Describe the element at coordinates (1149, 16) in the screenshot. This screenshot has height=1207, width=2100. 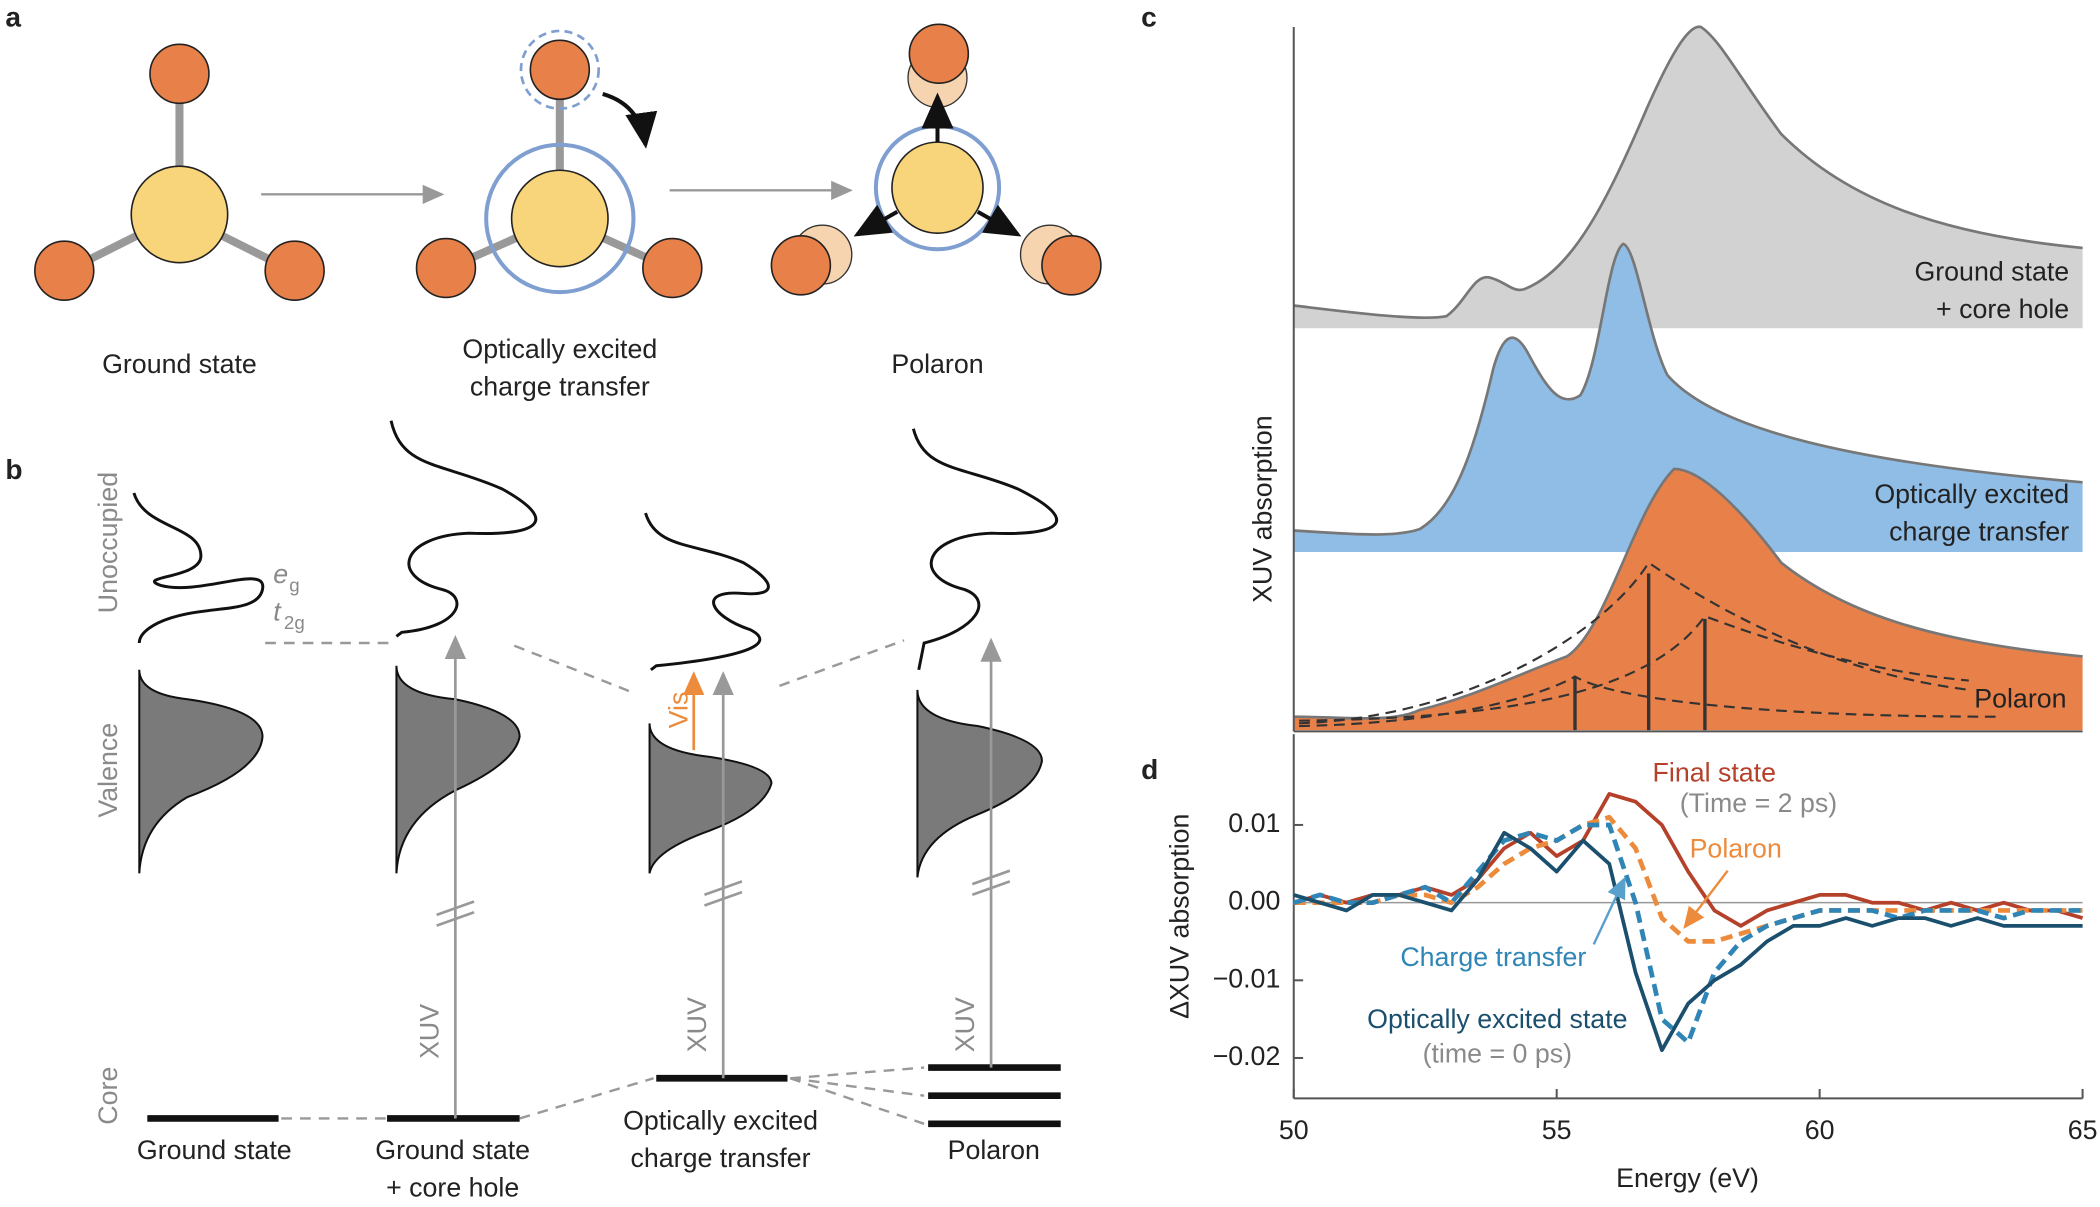
I see `panel-label: c` at that location.